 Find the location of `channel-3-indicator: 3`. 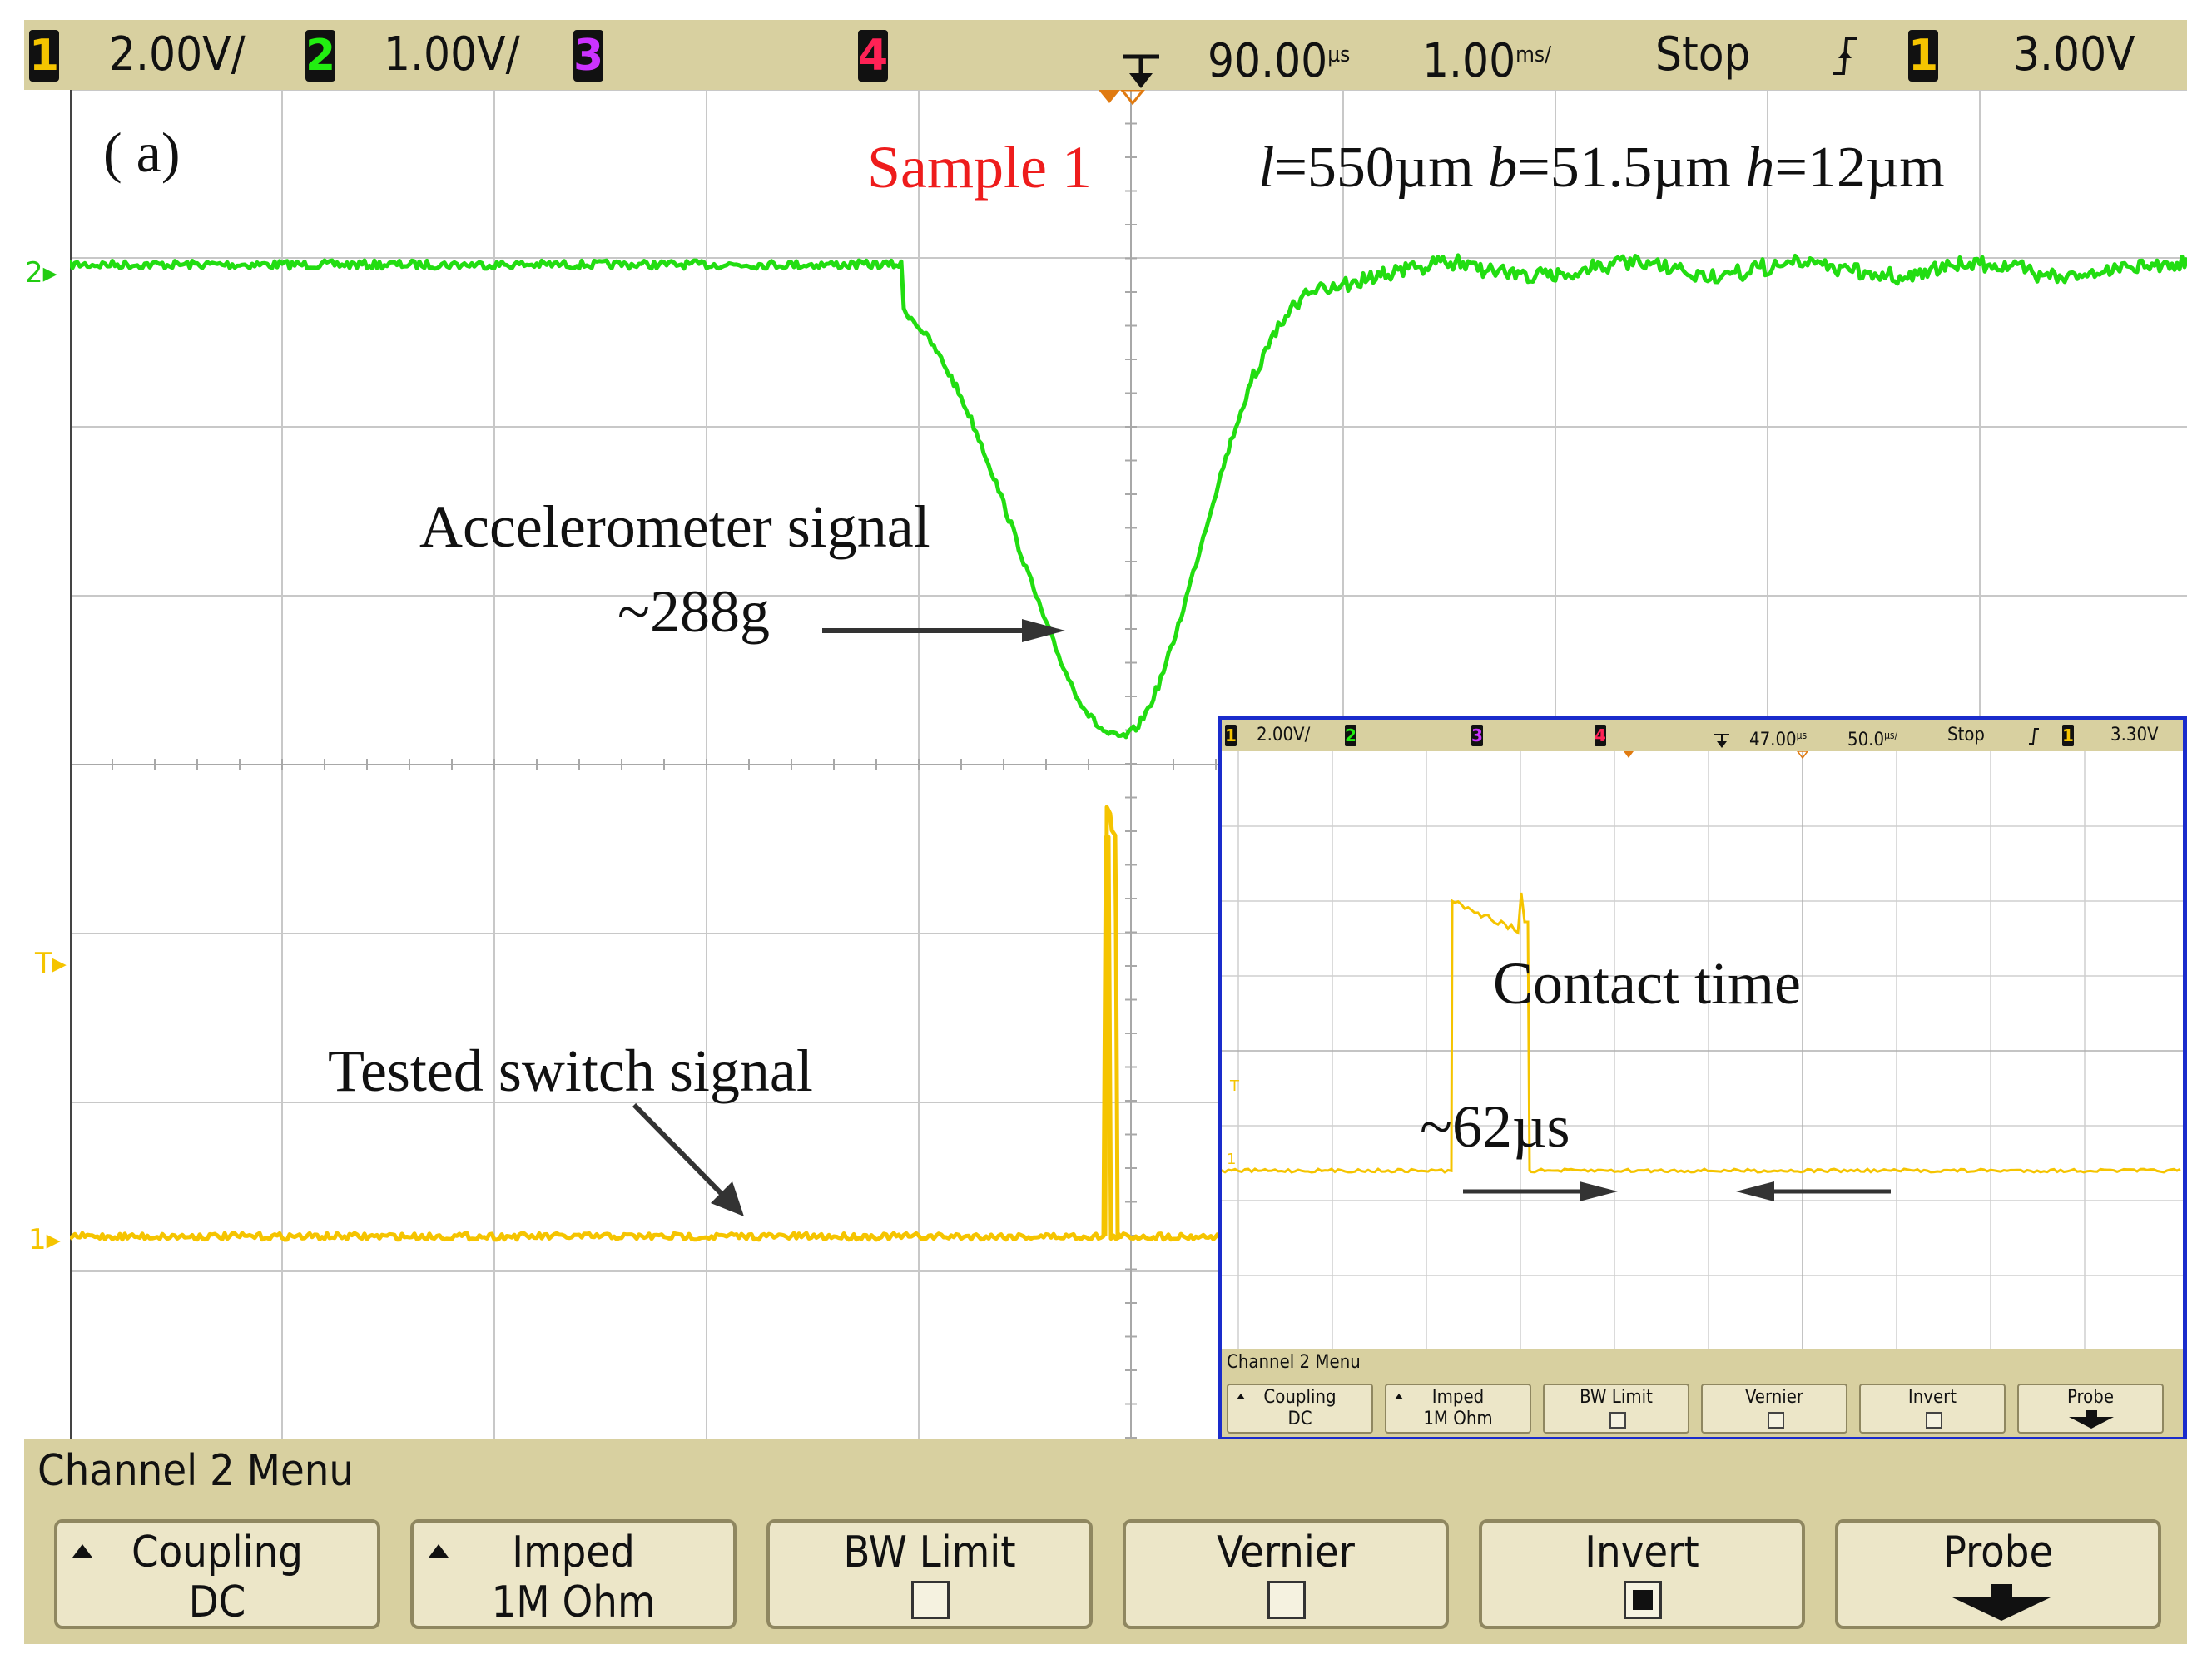

channel-3-indicator: 3 is located at coordinates (589, 56).